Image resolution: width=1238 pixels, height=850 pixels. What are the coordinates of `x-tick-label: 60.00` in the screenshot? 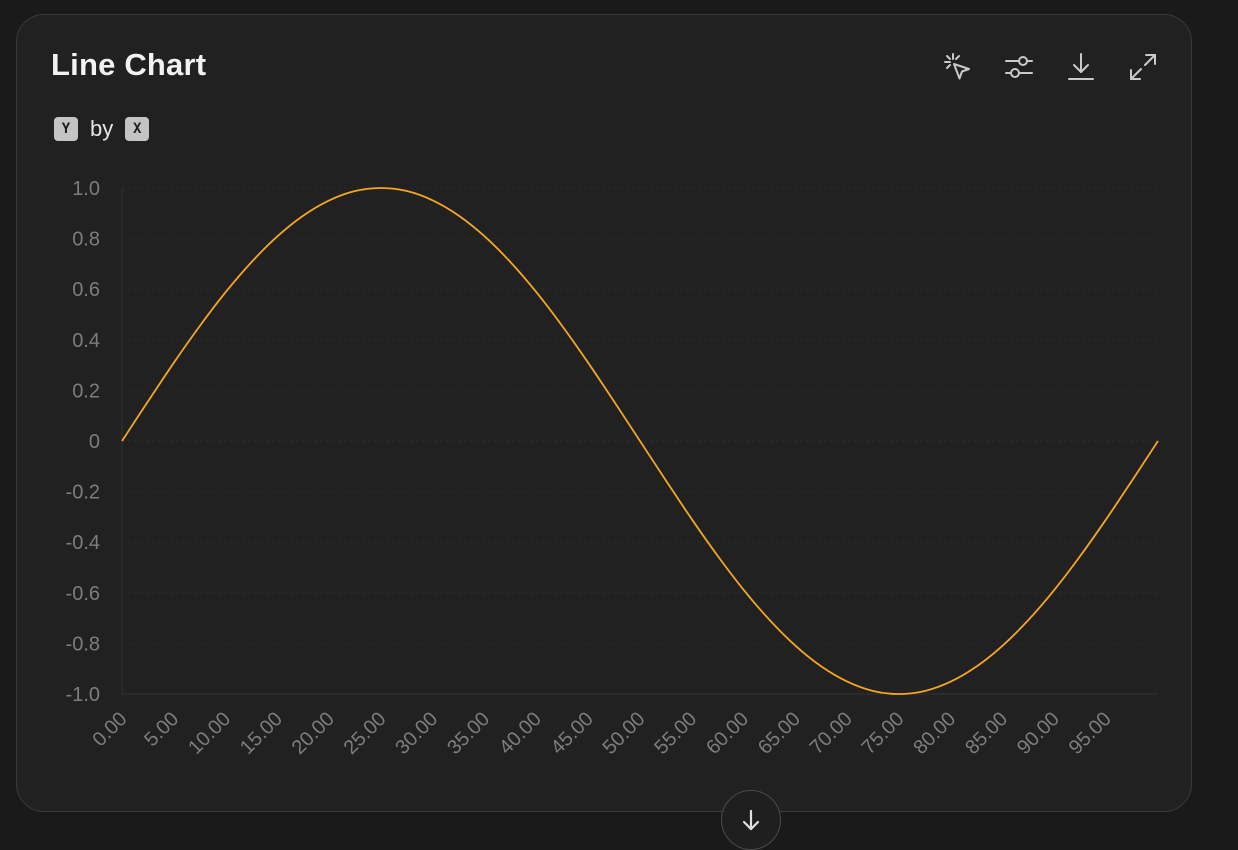 It's located at (727, 733).